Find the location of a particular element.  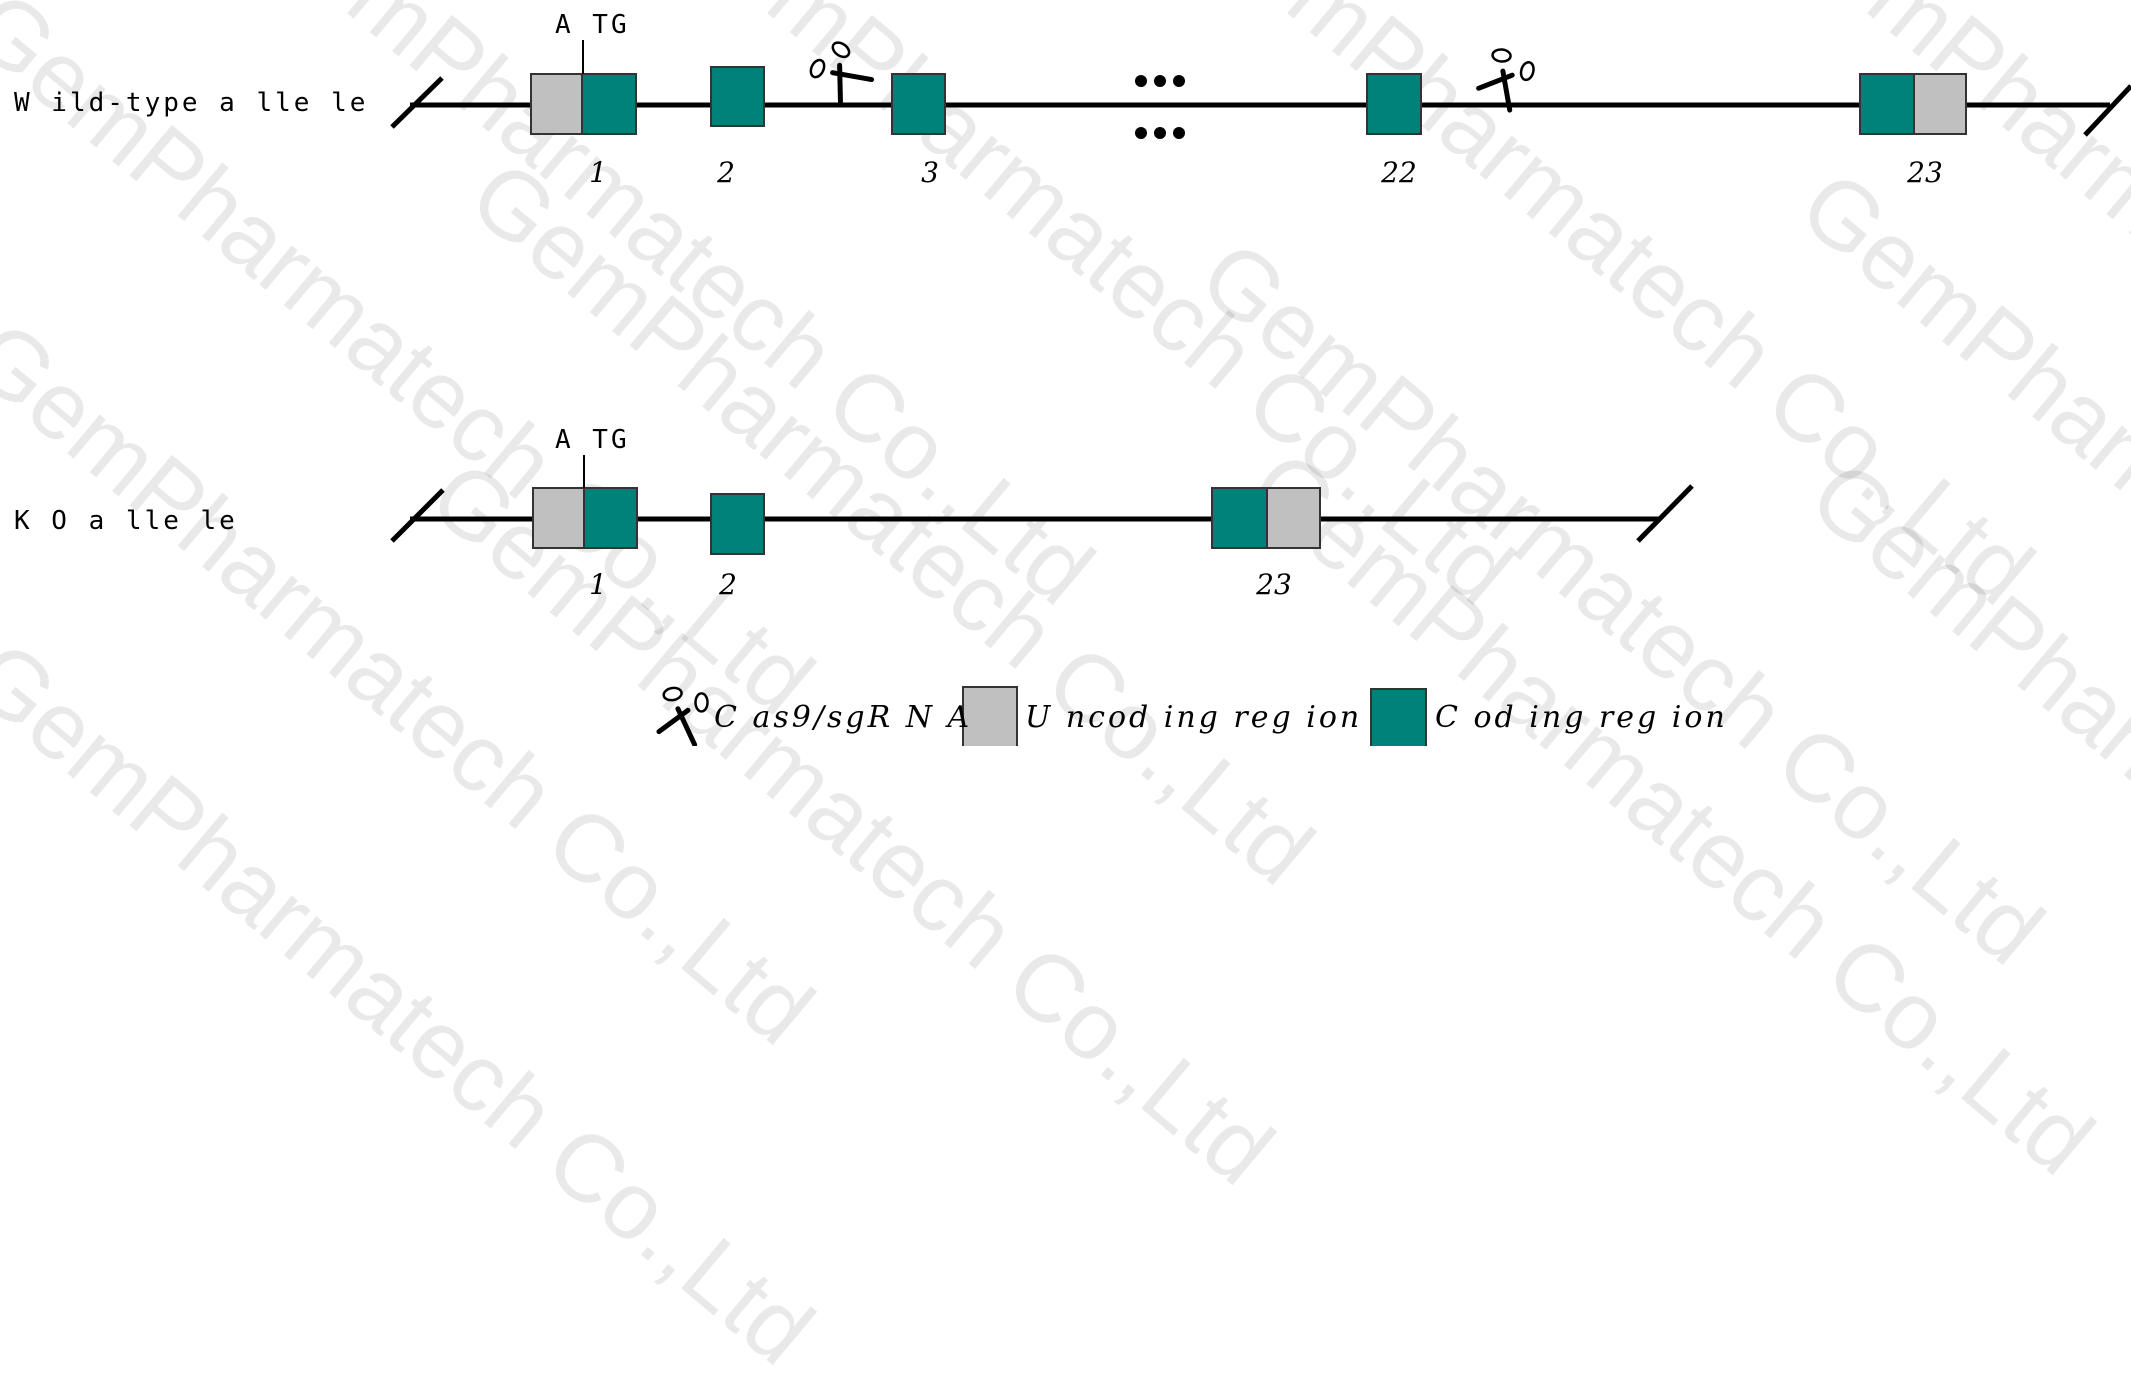

legend-coding-label: C od ing reg ion is located at coordinates (1581, 717).